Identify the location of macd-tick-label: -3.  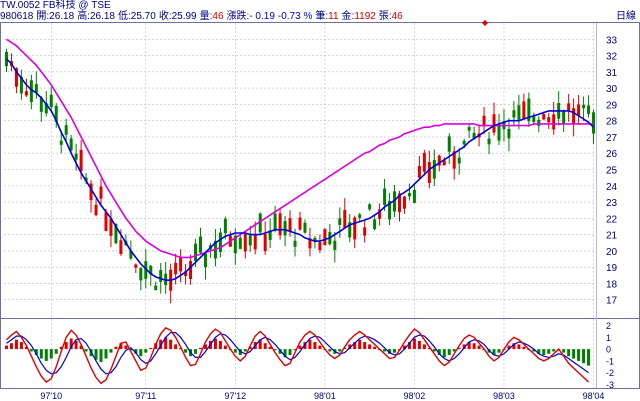
(610, 385).